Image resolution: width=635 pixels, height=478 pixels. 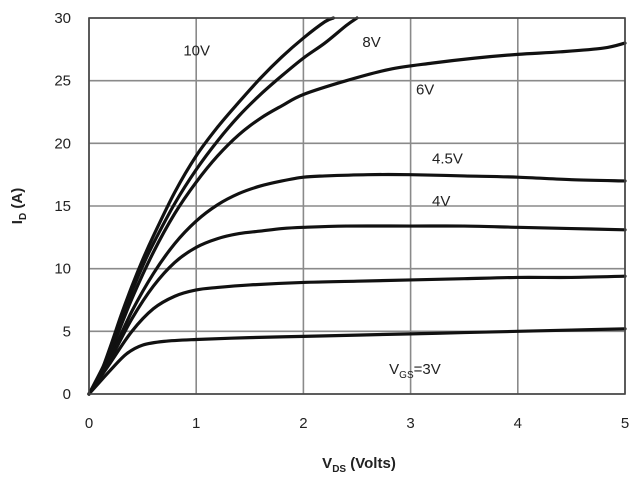 What do you see at coordinates (425, 89) in the screenshot?
I see `curve-label: 6V` at bounding box center [425, 89].